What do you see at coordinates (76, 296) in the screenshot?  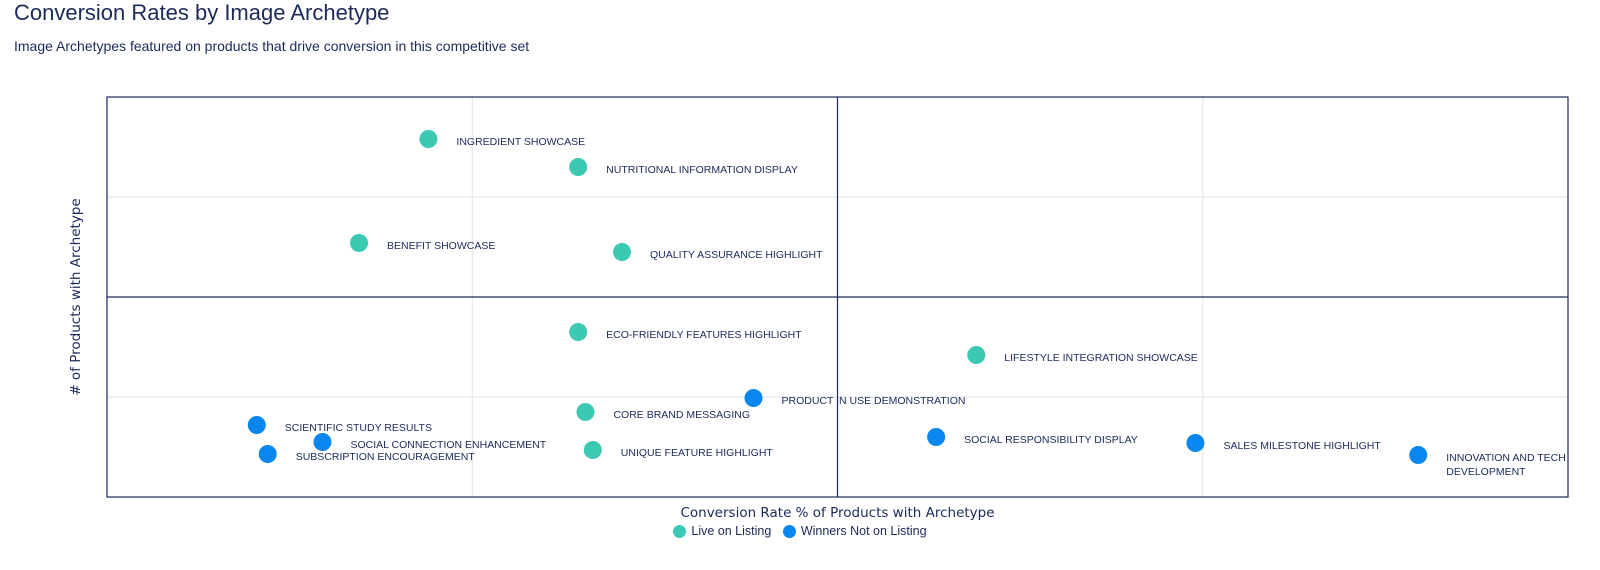 I see `y-axis-label: # of Products with Archetype` at bounding box center [76, 296].